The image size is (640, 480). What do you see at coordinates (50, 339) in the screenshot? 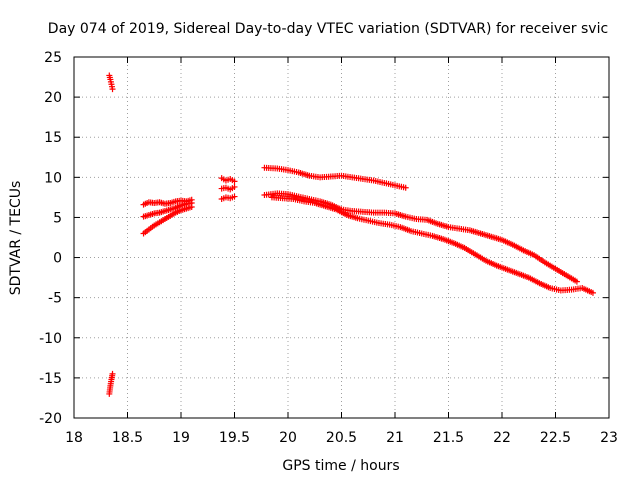
I see `y-tick-label: -10` at bounding box center [50, 339].